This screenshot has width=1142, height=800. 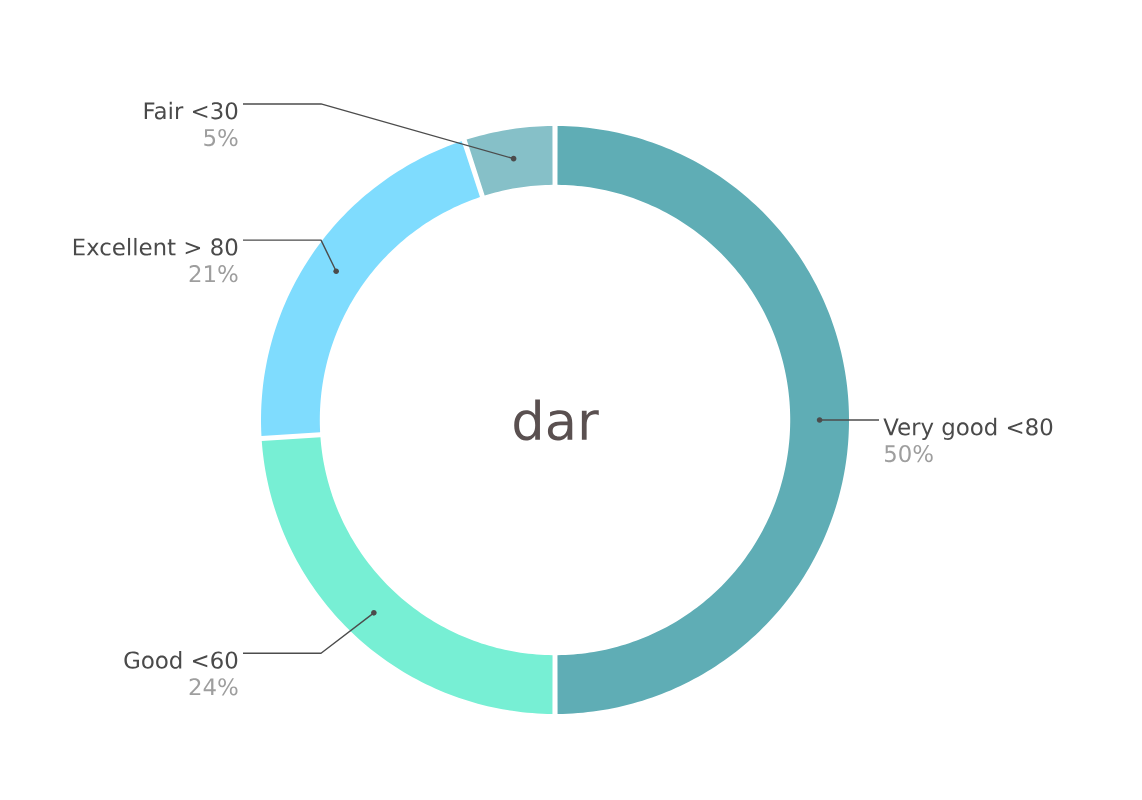 I want to click on slice-label: Very good <80, so click(x=968, y=428).